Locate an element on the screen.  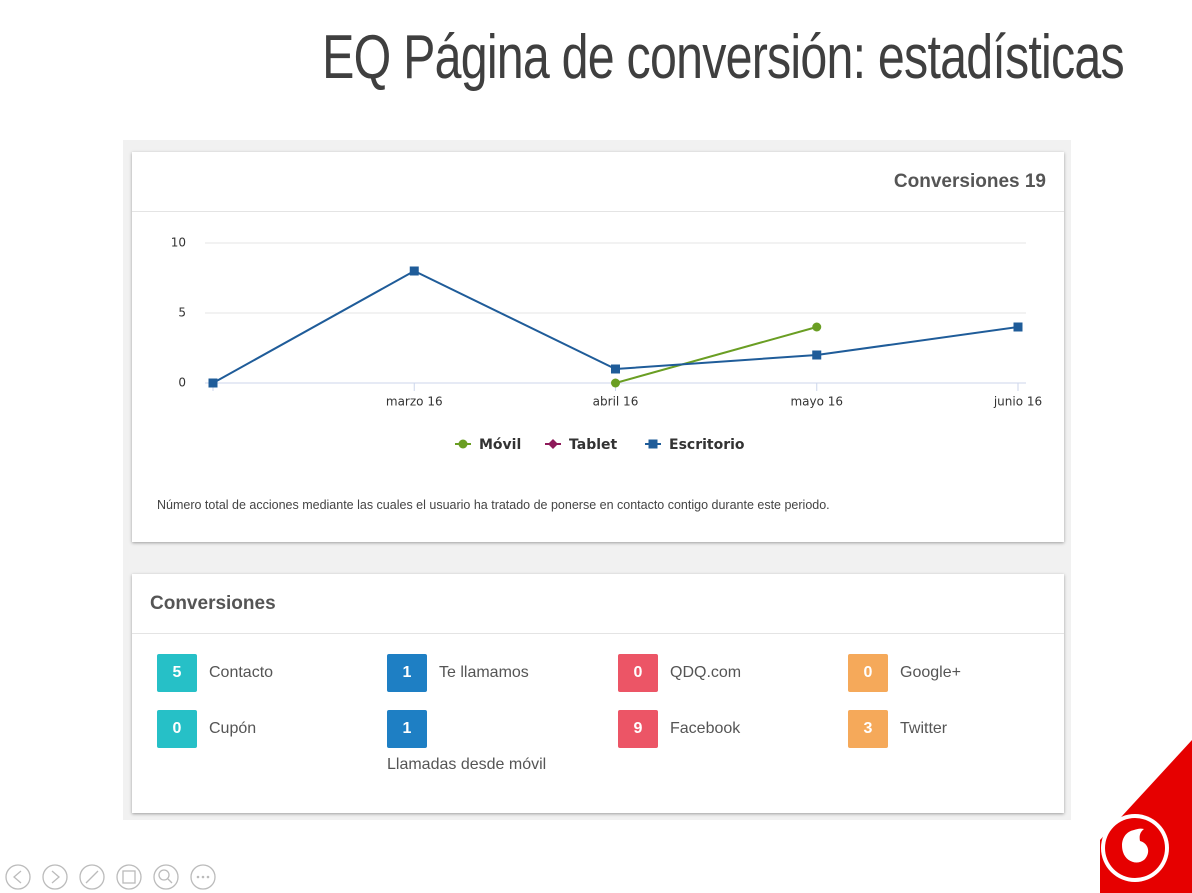
conversion-item: 0 Google+ is located at coordinates (904, 673).